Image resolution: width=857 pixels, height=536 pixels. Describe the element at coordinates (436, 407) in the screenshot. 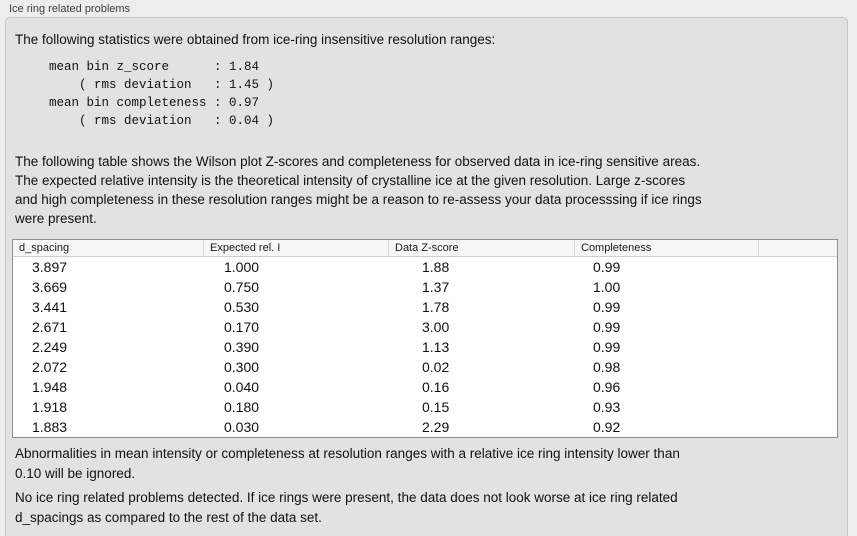

I see `table-cell: 0.15` at that location.